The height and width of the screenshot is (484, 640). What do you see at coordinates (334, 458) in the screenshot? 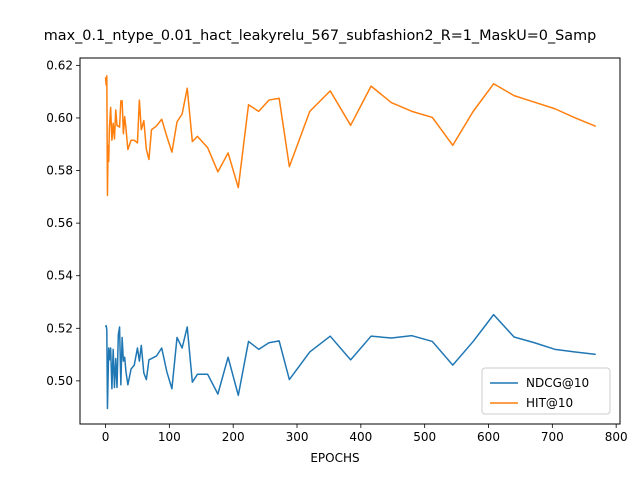
I see `x-axis-label: EPOCHS` at bounding box center [334, 458].